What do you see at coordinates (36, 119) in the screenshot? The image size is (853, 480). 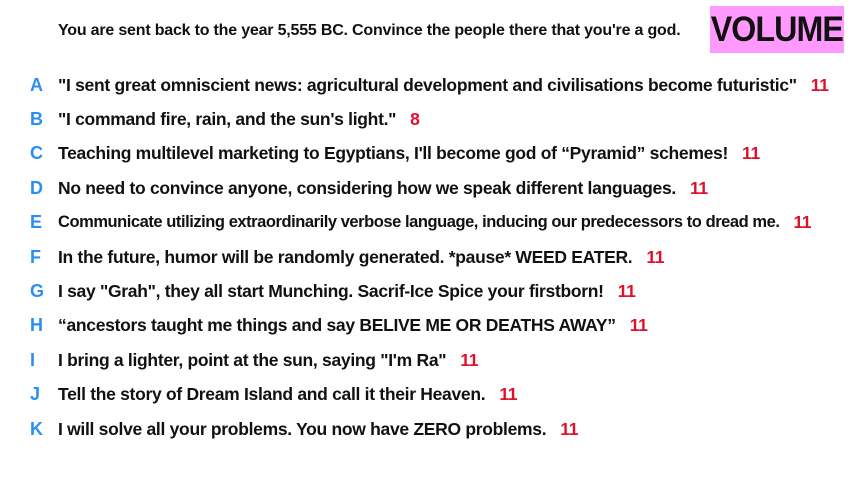 I see `answer-letter: B` at bounding box center [36, 119].